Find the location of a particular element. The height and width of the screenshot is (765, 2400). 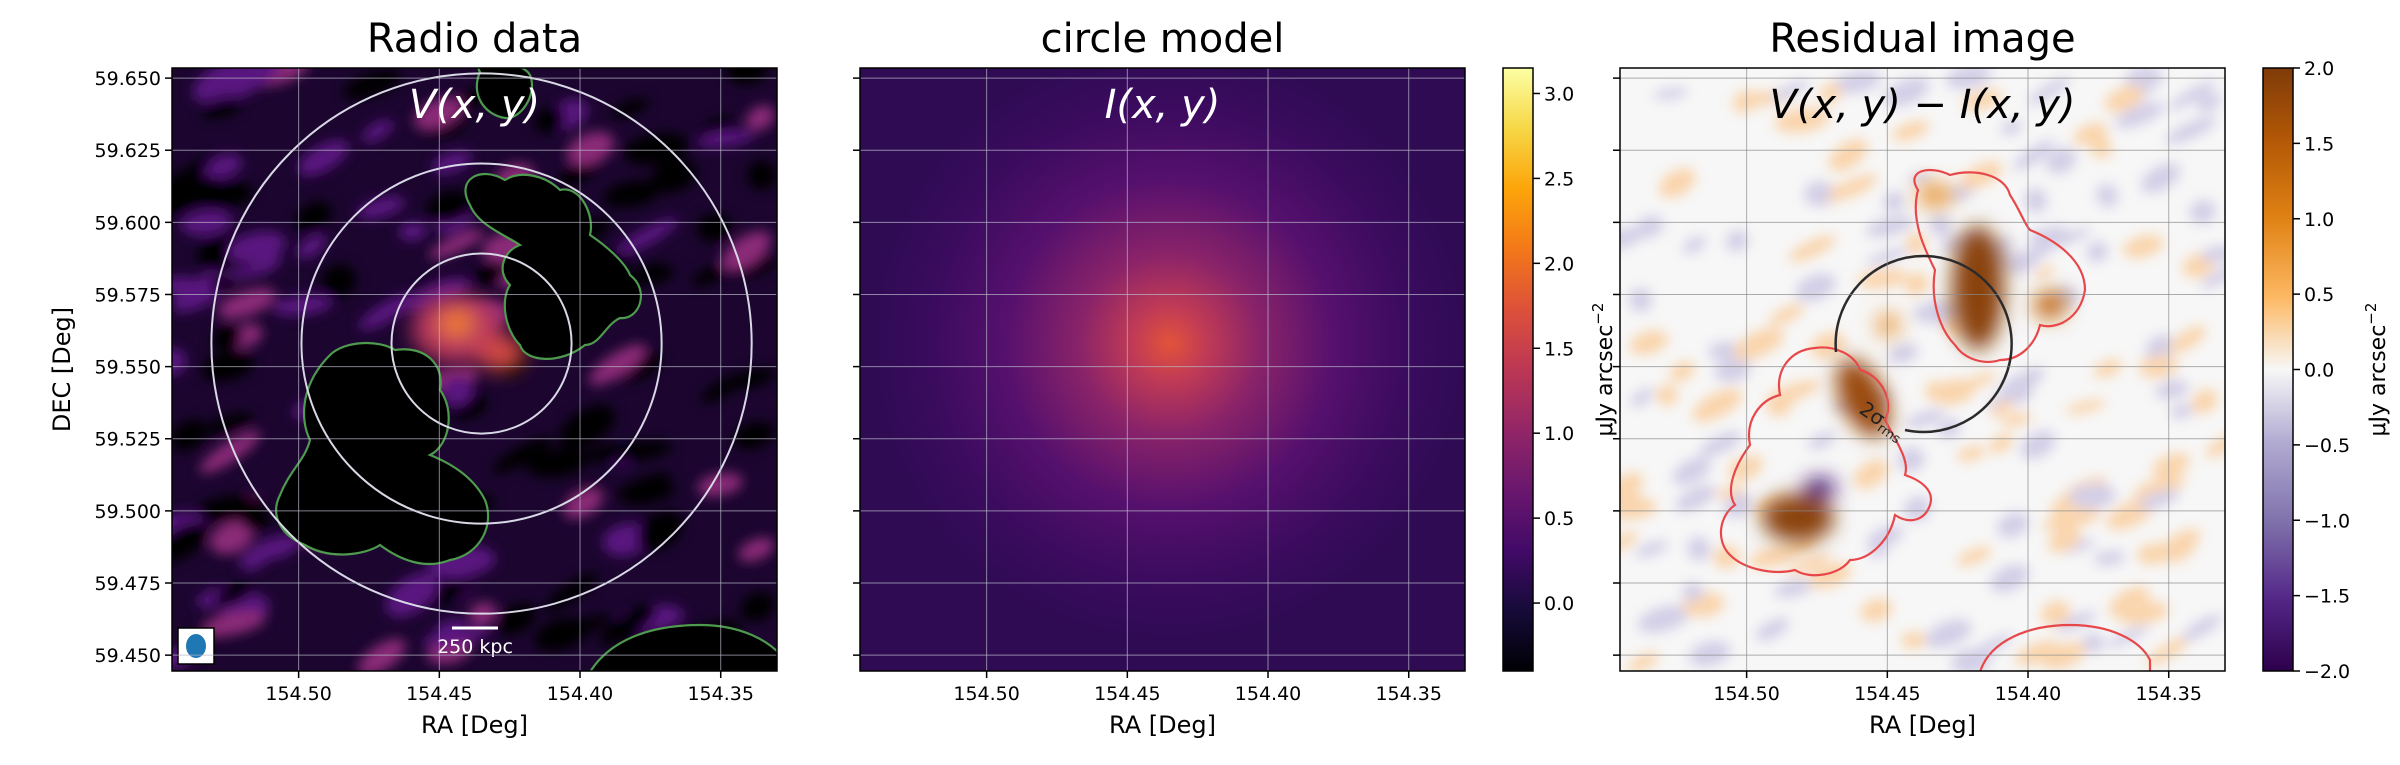

beam-ellipse is located at coordinates (196, 646).